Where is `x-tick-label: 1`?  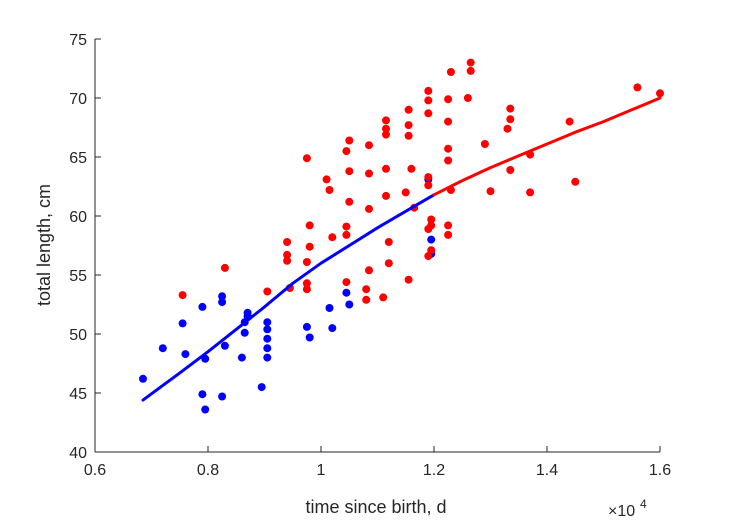 x-tick-label: 1 is located at coordinates (321, 470).